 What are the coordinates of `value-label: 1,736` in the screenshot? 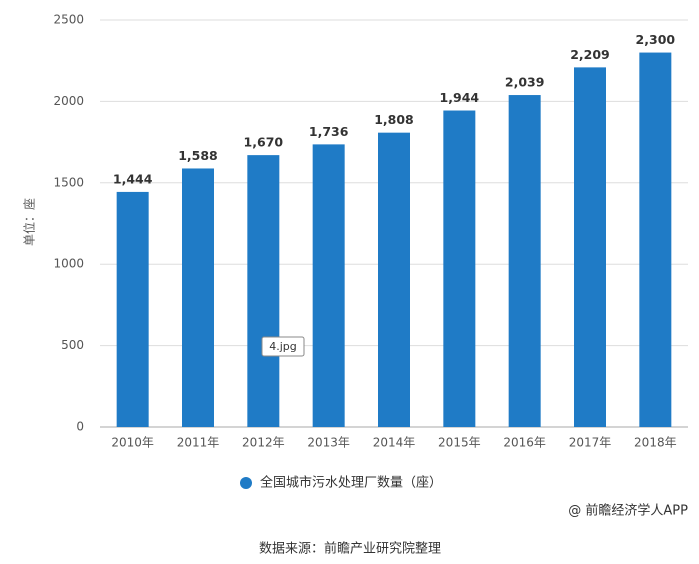 It's located at (329, 131).